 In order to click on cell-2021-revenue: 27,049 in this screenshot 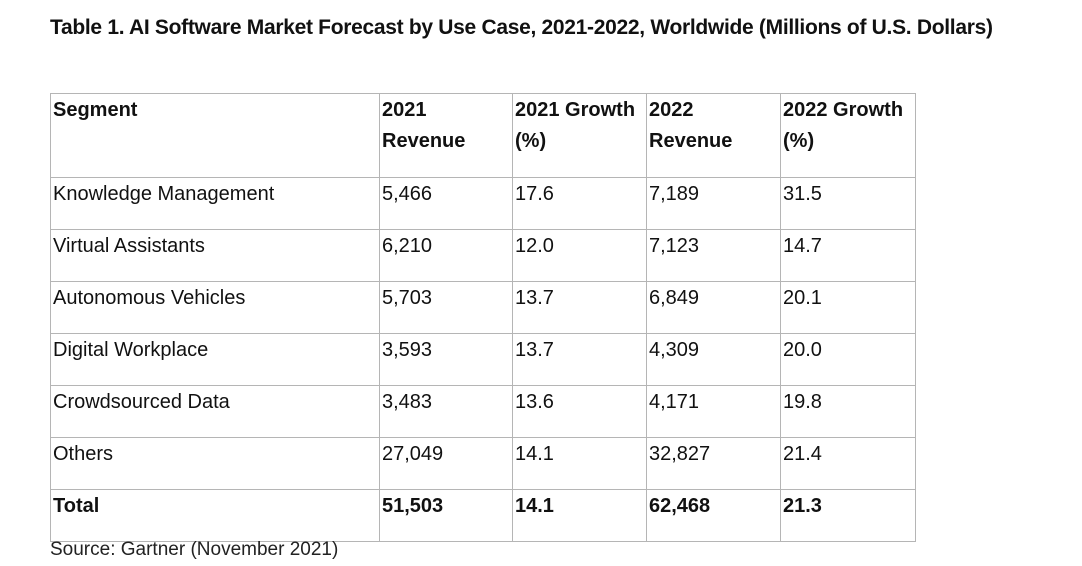, I will do `click(446, 463)`.